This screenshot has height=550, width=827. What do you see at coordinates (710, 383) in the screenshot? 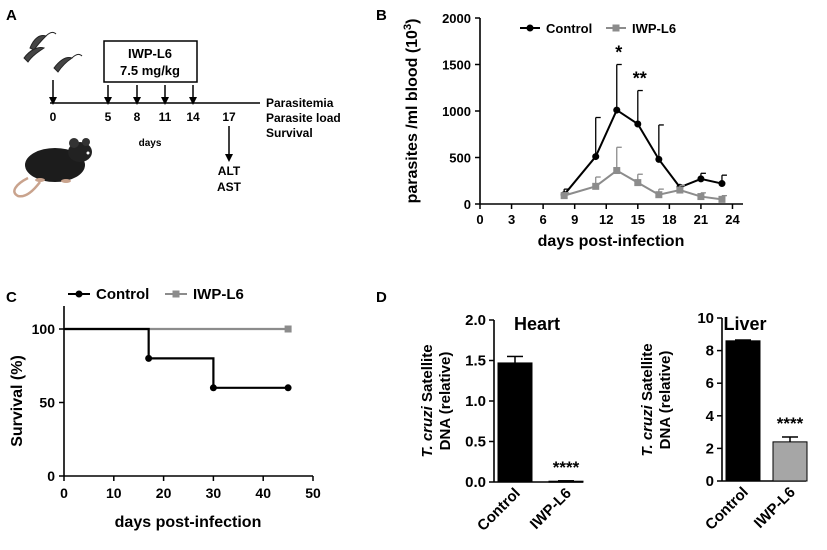
I see `y-tick-label: 6` at bounding box center [710, 383].